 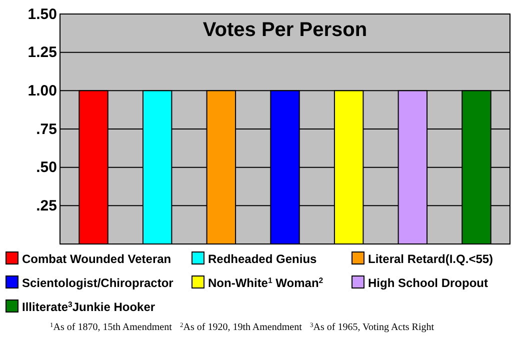 I want to click on y-tick-label: 1.00, so click(x=42, y=91).